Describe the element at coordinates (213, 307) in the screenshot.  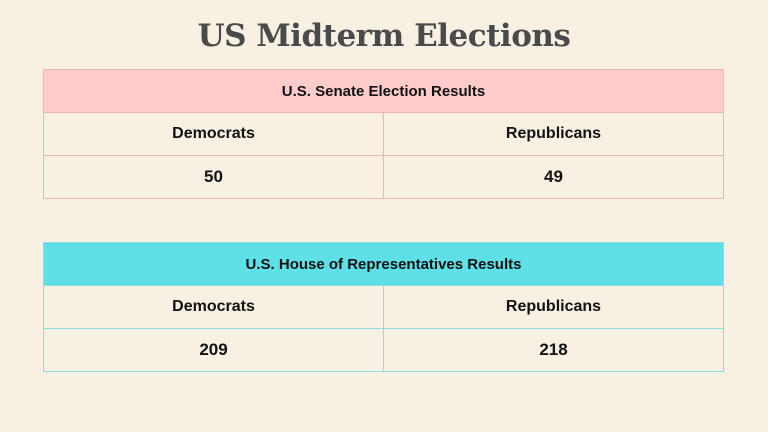
I see `house-democrats-label: Democrats` at that location.